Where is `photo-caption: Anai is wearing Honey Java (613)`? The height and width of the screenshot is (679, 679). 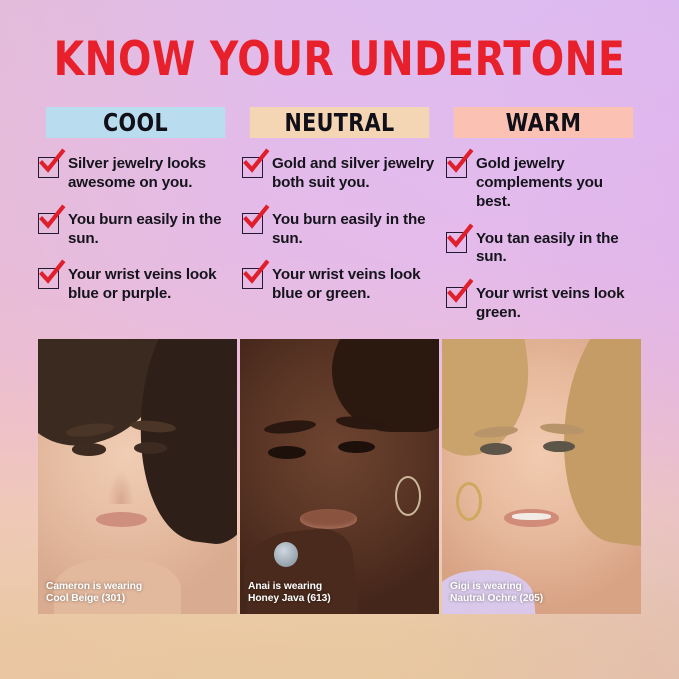 photo-caption: Anai is wearing Honey Java (613) is located at coordinates (289, 593).